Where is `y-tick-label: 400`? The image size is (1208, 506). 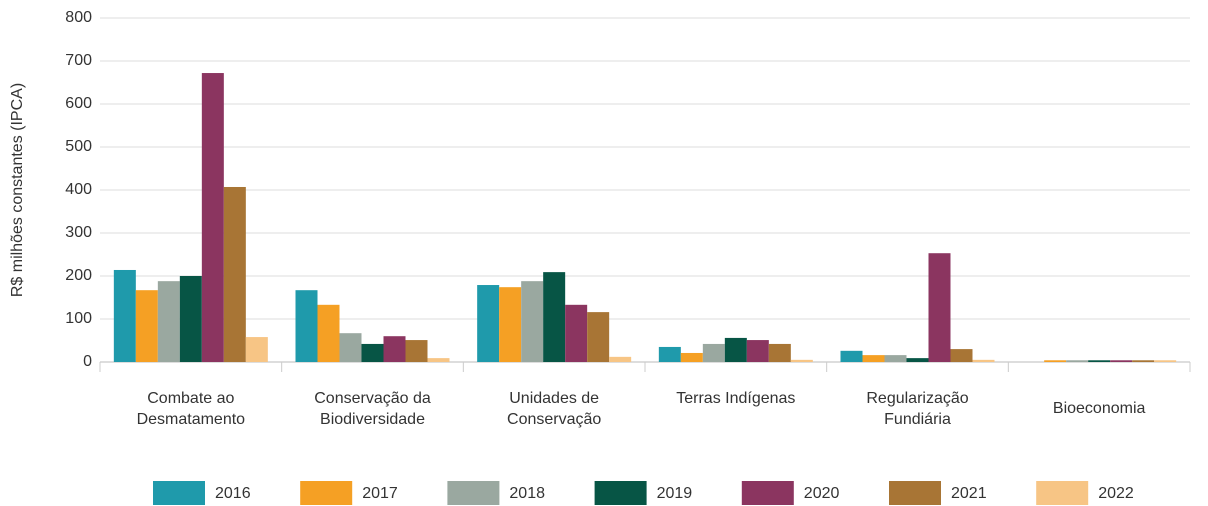
y-tick-label: 400 is located at coordinates (78, 189).